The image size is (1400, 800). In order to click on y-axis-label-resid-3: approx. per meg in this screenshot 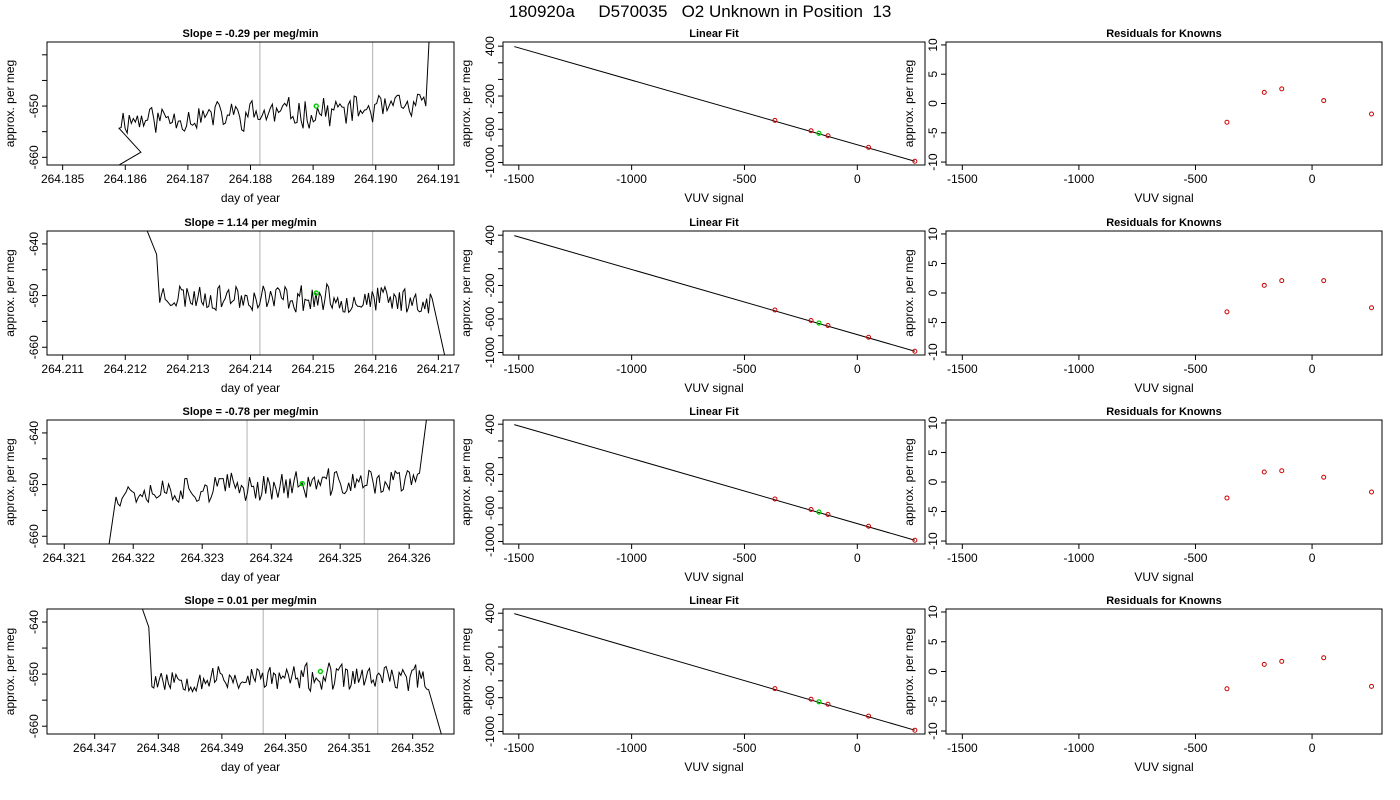, I will do `click(909, 671)`.